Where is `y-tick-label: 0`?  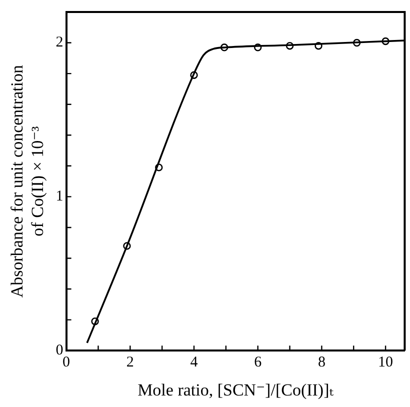 y-tick-label: 0 is located at coordinates (60, 350).